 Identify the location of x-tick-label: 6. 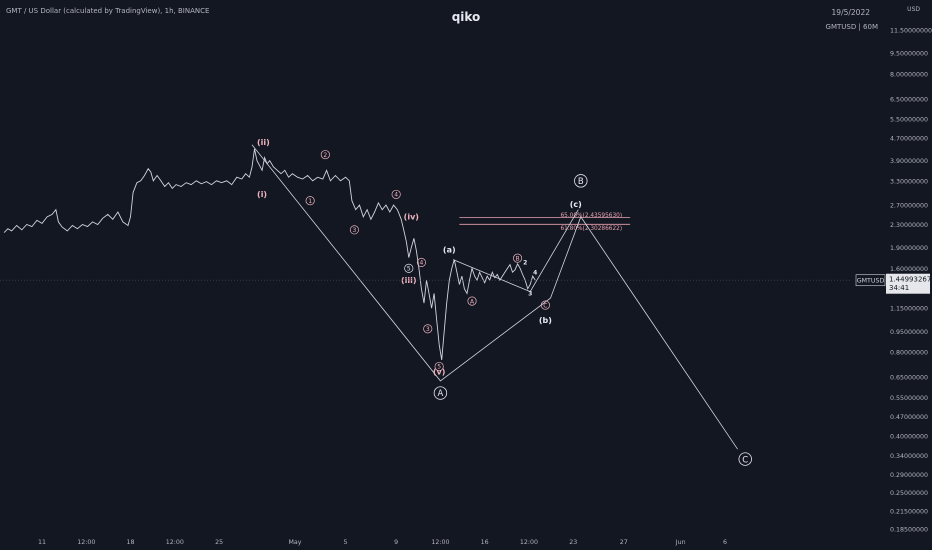
(725, 542).